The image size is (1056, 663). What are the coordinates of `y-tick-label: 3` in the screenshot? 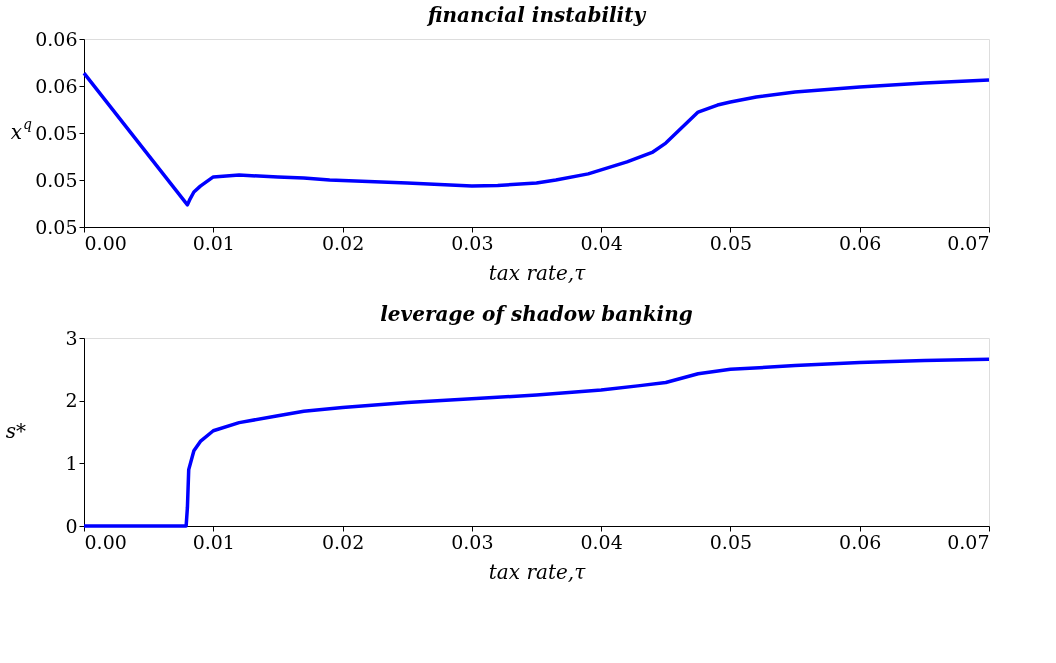 It's located at (71, 337).